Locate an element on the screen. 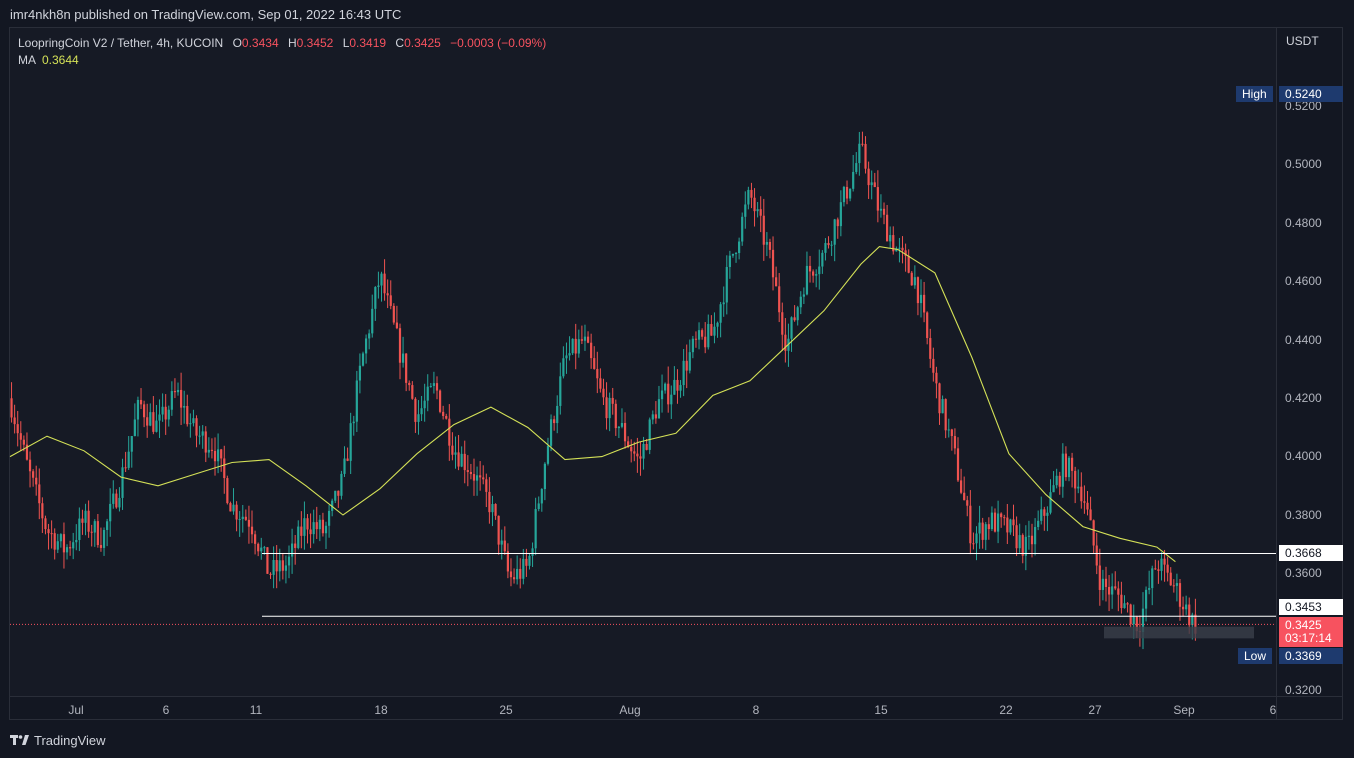  ma-label: MA is located at coordinates (27, 60).